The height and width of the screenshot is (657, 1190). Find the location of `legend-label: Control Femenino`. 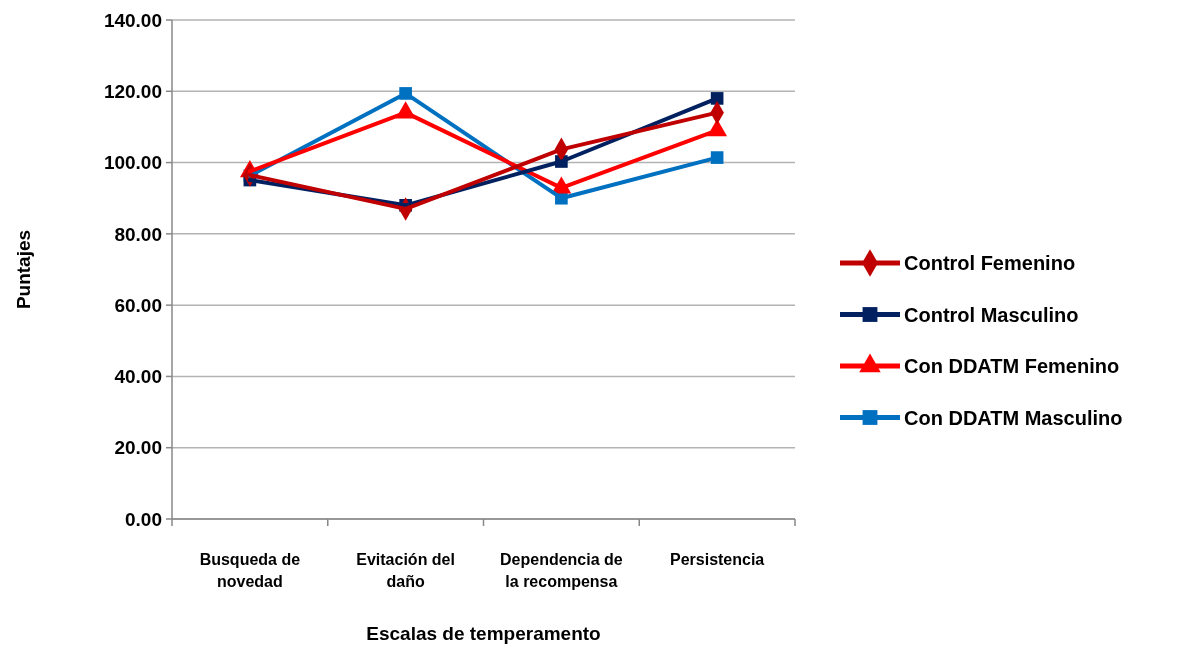

legend-label: Control Femenino is located at coordinates (990, 263).